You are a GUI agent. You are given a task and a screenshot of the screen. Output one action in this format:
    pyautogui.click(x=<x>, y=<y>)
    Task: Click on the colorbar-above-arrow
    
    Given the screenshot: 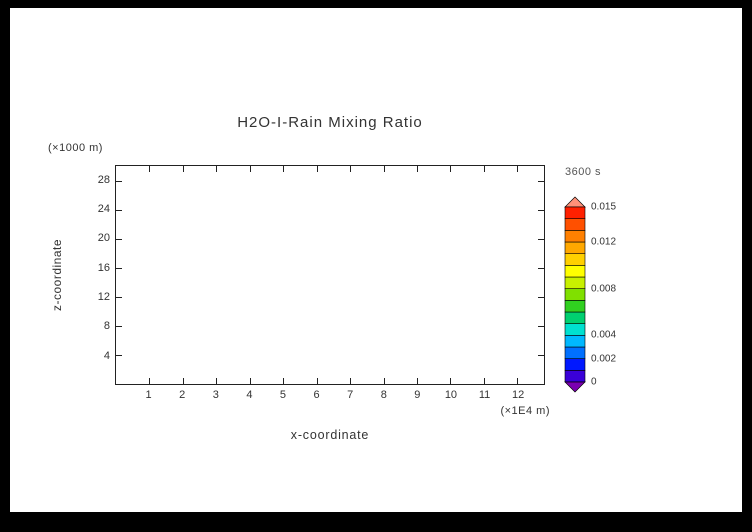 What is the action you would take?
    pyautogui.click(x=575, y=202)
    